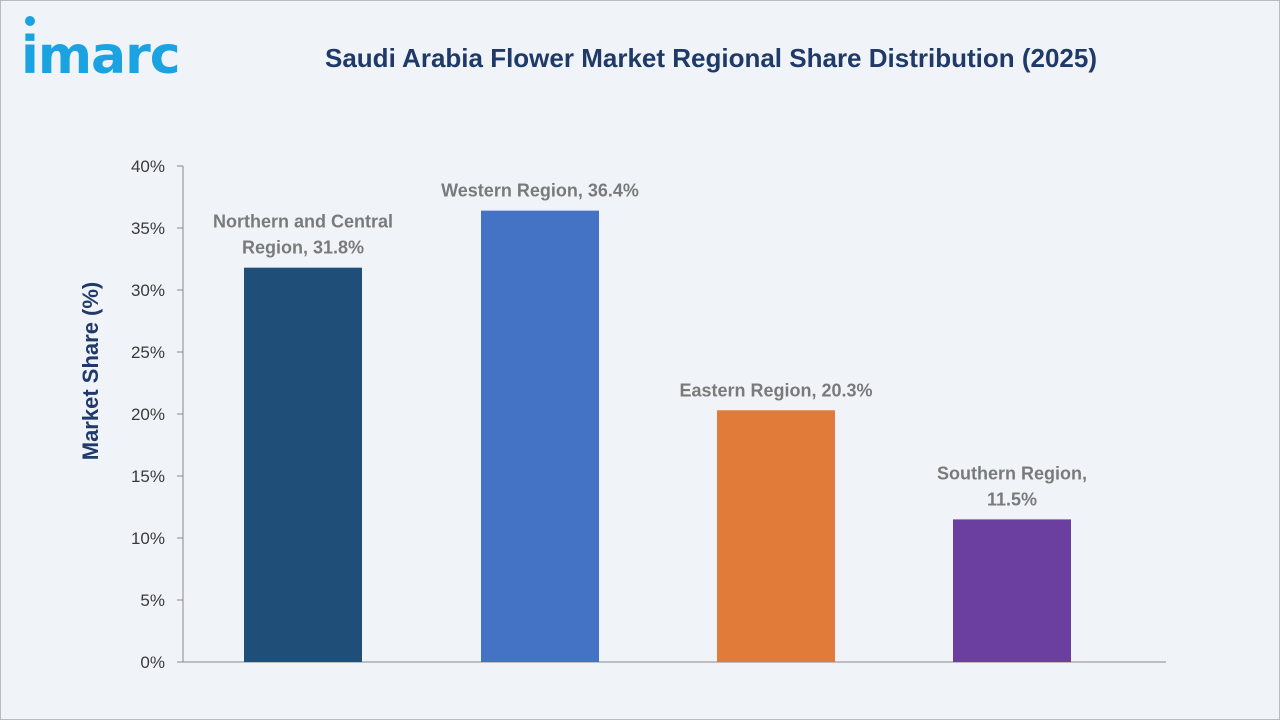  Describe the element at coordinates (100, 55) in the screenshot. I see `logo-text: imarc` at that location.